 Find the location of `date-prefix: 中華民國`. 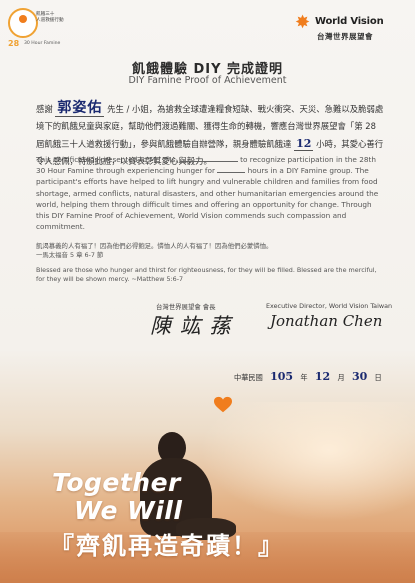

date-prefix: 中華民國 is located at coordinates (248, 377).